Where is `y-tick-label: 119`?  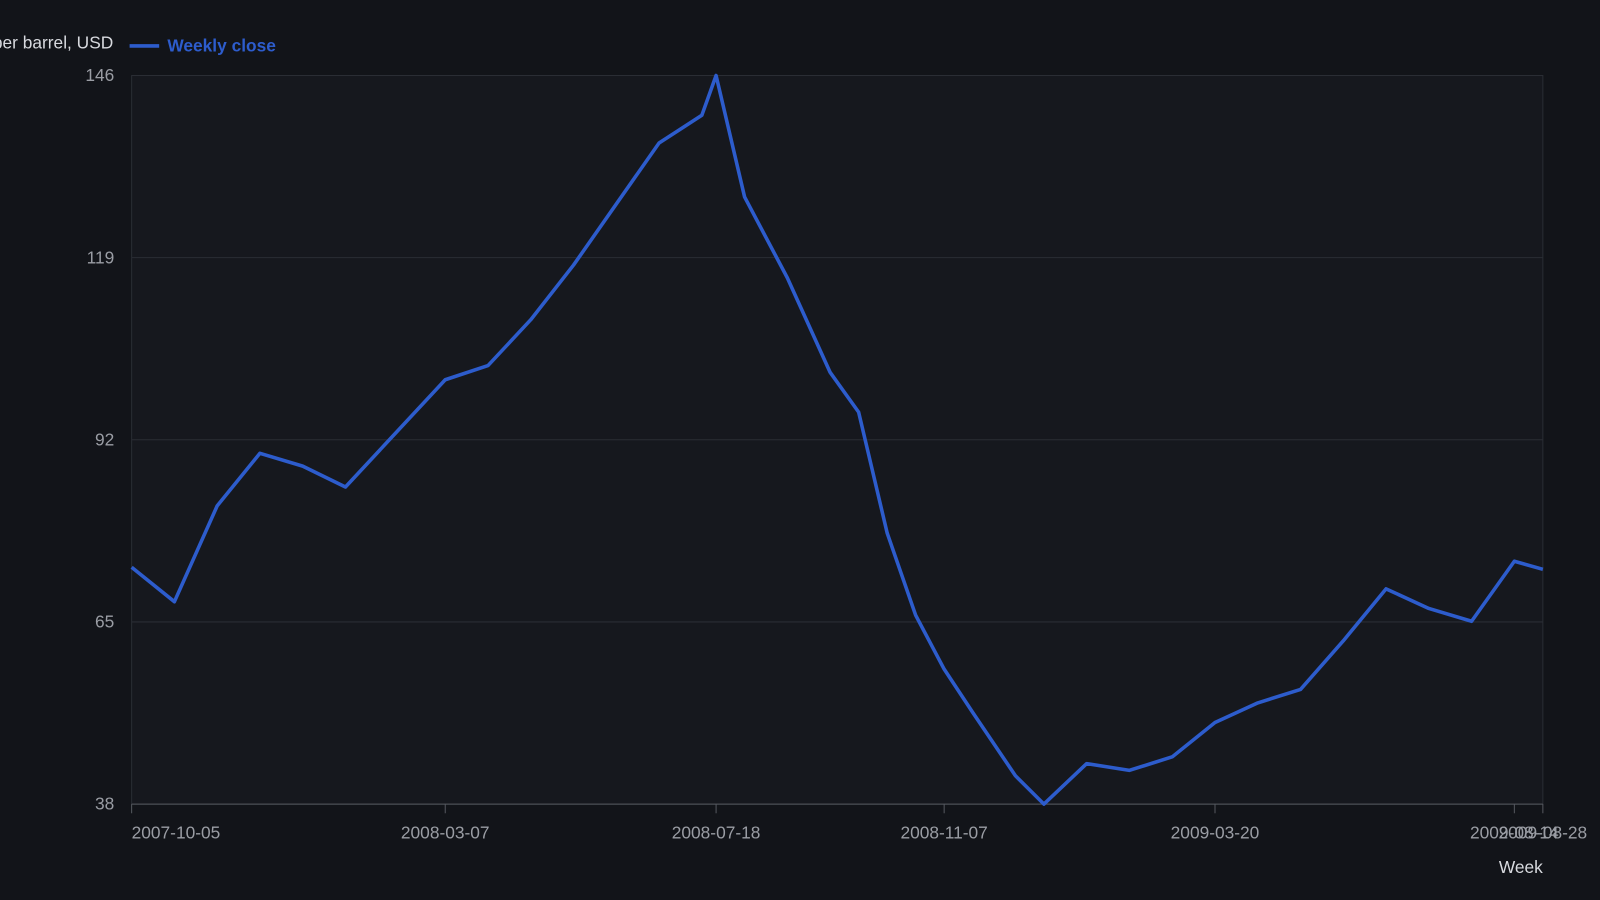 y-tick-label: 119 is located at coordinates (101, 257).